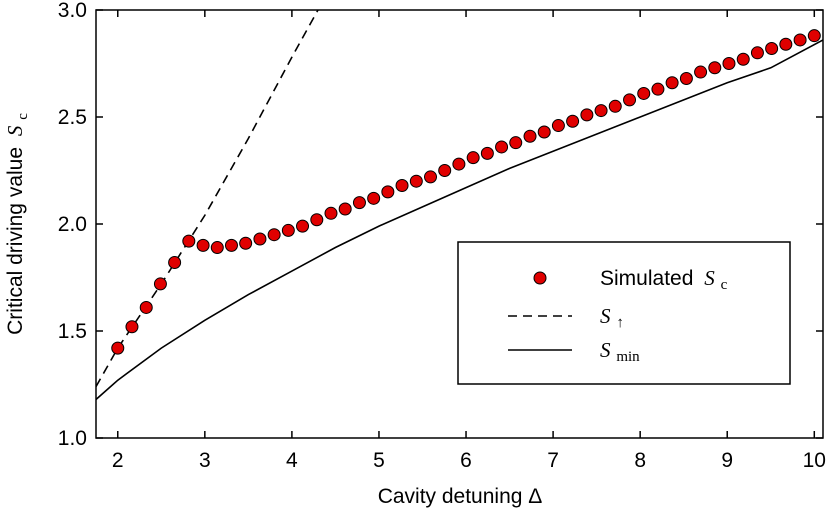 The height and width of the screenshot is (521, 830). Describe the element at coordinates (72, 331) in the screenshot. I see `y-tick-label: 1.5` at that location.